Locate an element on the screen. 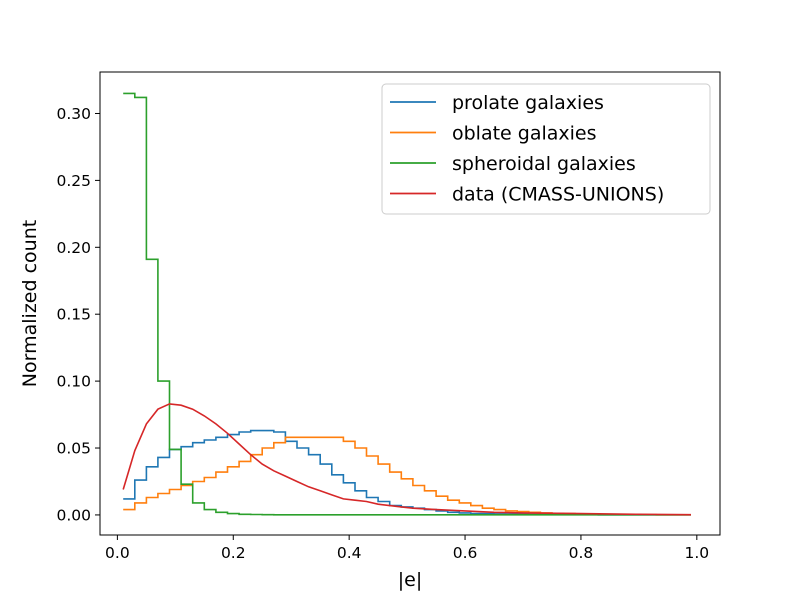  x-tick-label: 0.8 is located at coordinates (581, 553).